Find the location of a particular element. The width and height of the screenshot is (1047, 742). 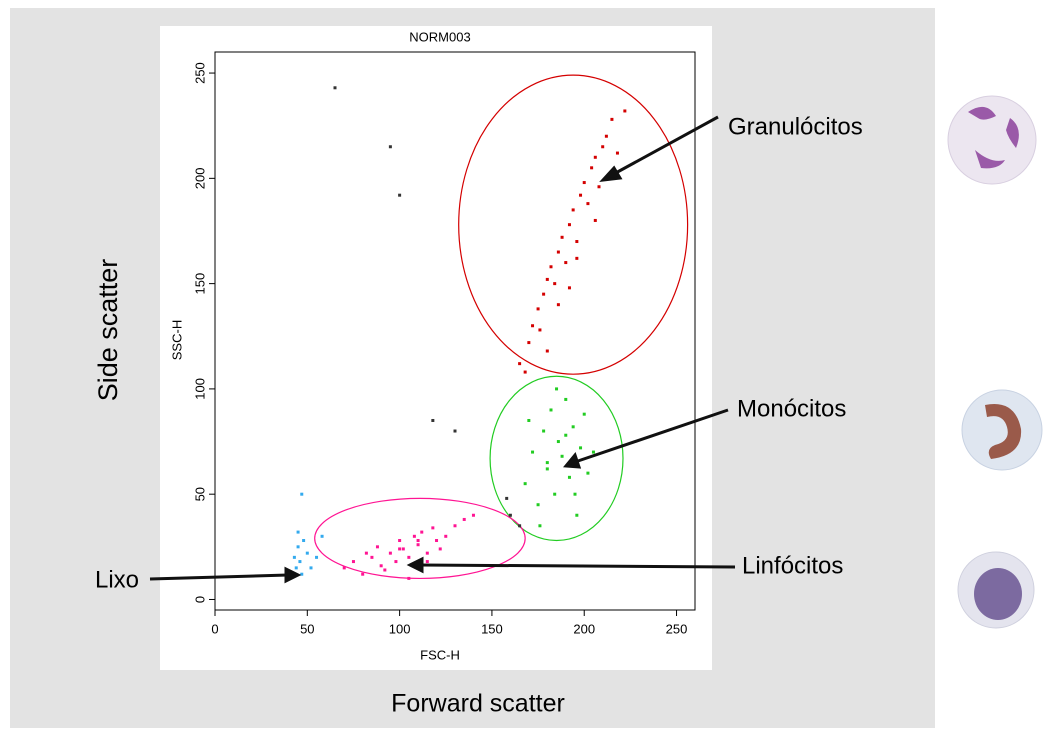

lymphocyte-nucleus is located at coordinates (998, 594).